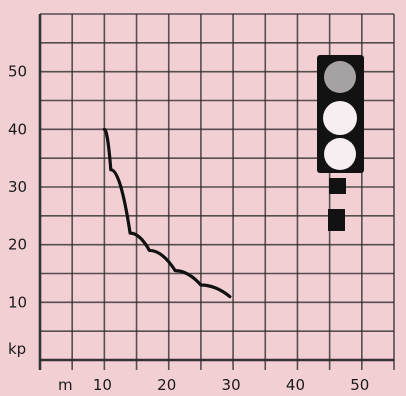 The image size is (406, 396). What do you see at coordinates (17, 129) in the screenshot?
I see `y-tick-label: 40` at bounding box center [17, 129].